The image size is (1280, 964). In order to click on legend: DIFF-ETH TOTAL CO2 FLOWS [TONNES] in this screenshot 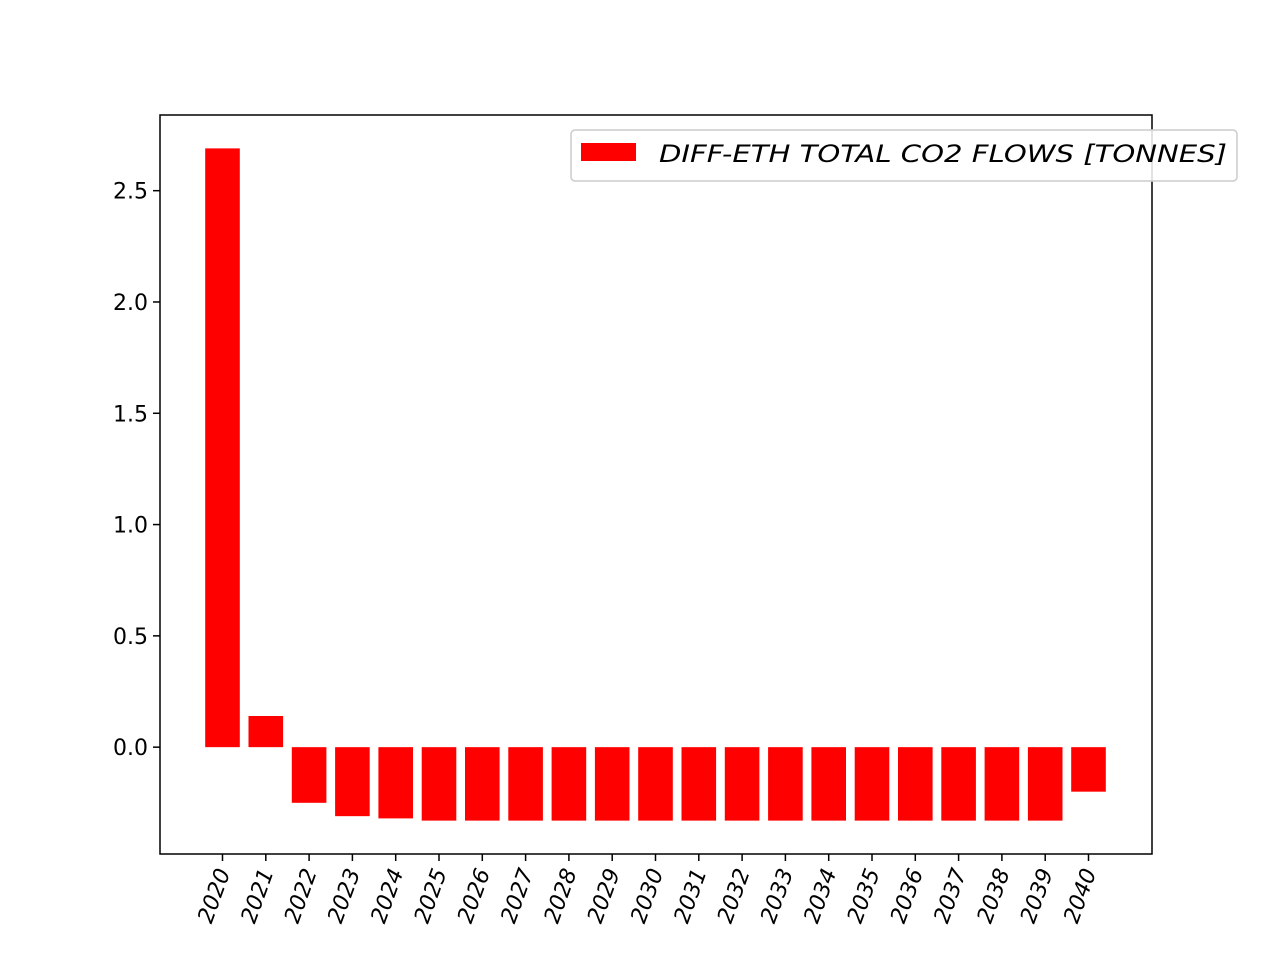, I will do `click(904, 155)`.